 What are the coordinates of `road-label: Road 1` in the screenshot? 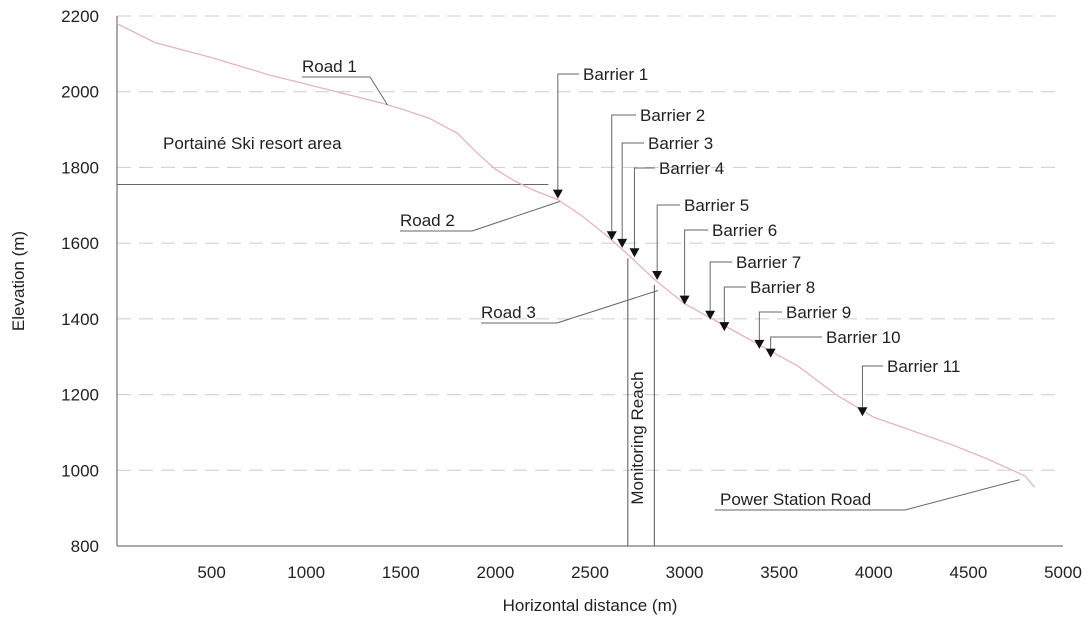 It's located at (329, 66).